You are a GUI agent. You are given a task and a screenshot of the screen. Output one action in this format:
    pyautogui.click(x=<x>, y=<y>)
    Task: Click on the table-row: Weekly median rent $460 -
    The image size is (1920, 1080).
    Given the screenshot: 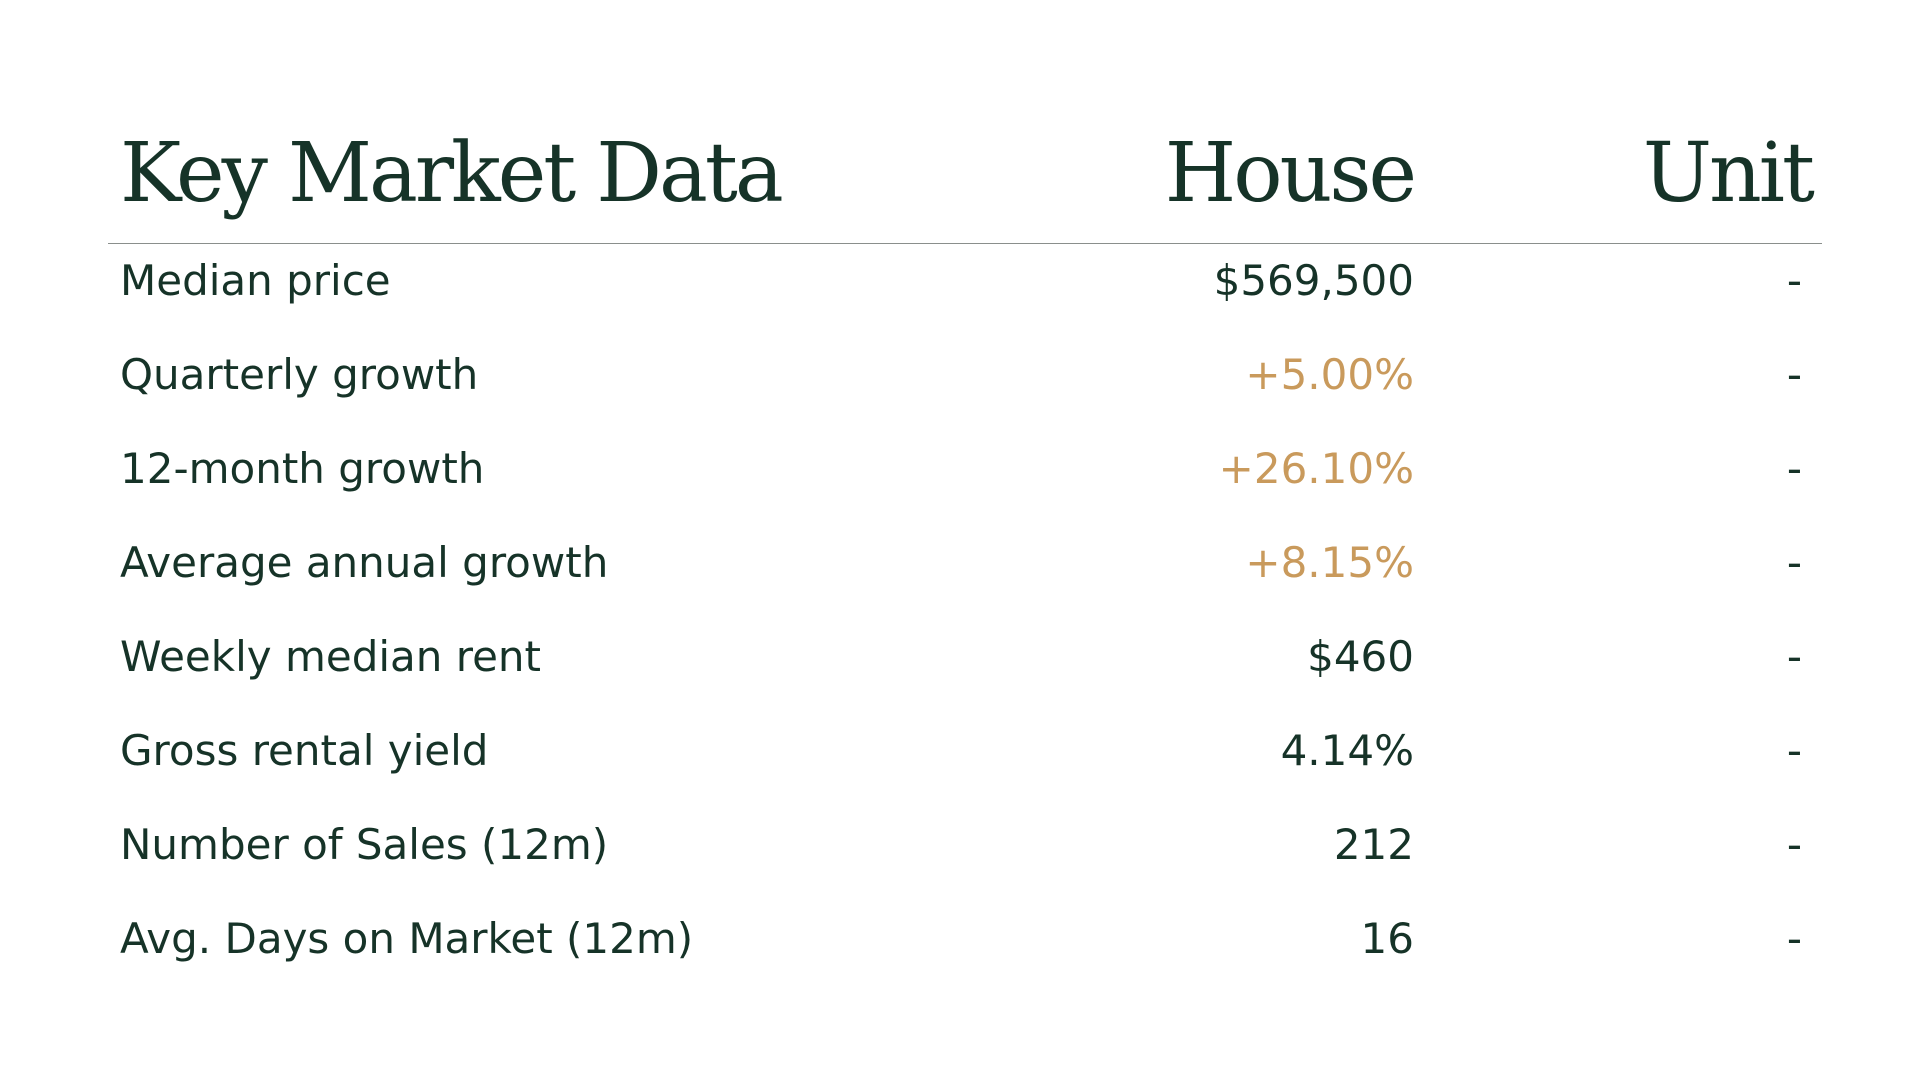 What is the action you would take?
    pyautogui.click(x=965, y=667)
    